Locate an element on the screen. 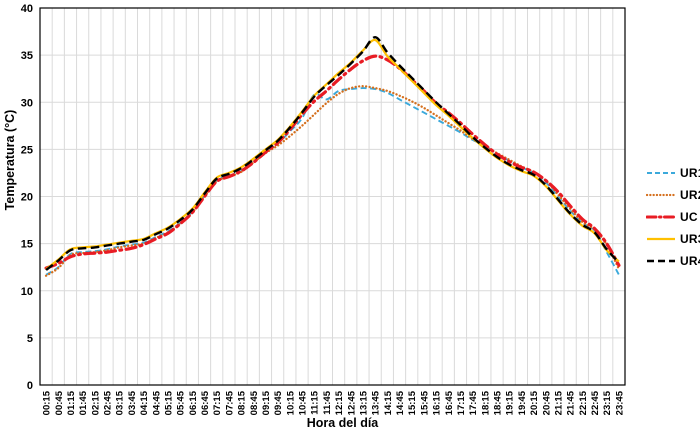 Image resolution: width=700 pixels, height=442 pixels. legend-line-sample-uc is located at coordinates (661, 217).